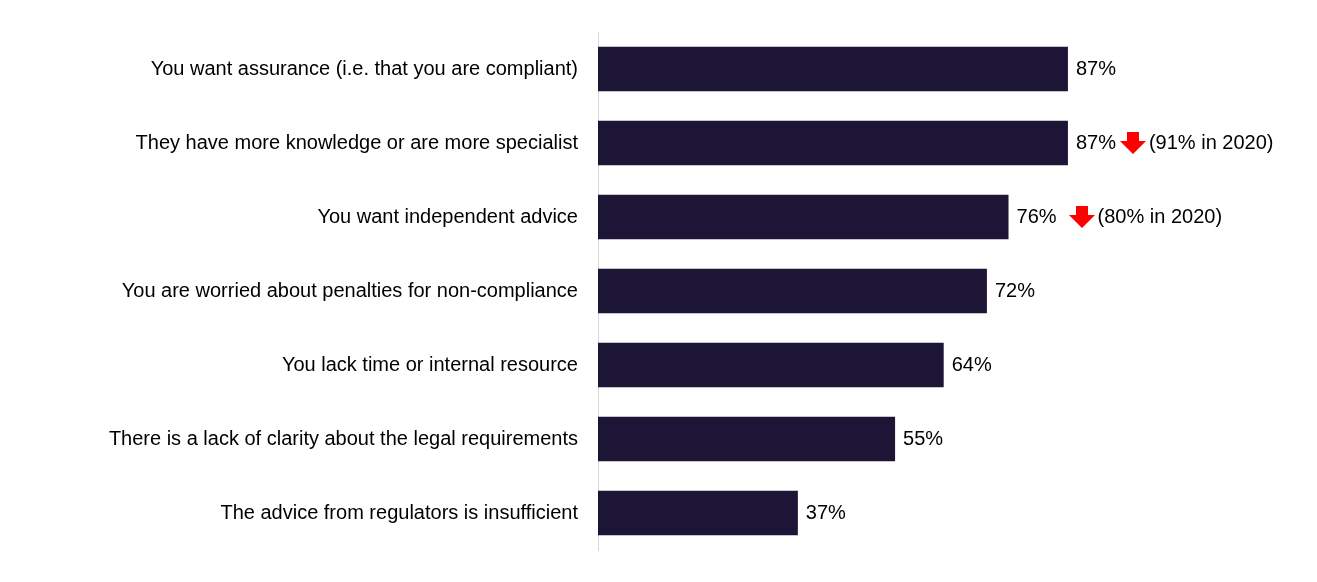  Describe the element at coordinates (349, 289) in the screenshot. I see `y-tick-label: You are worried about penalties for non-compliance` at that location.